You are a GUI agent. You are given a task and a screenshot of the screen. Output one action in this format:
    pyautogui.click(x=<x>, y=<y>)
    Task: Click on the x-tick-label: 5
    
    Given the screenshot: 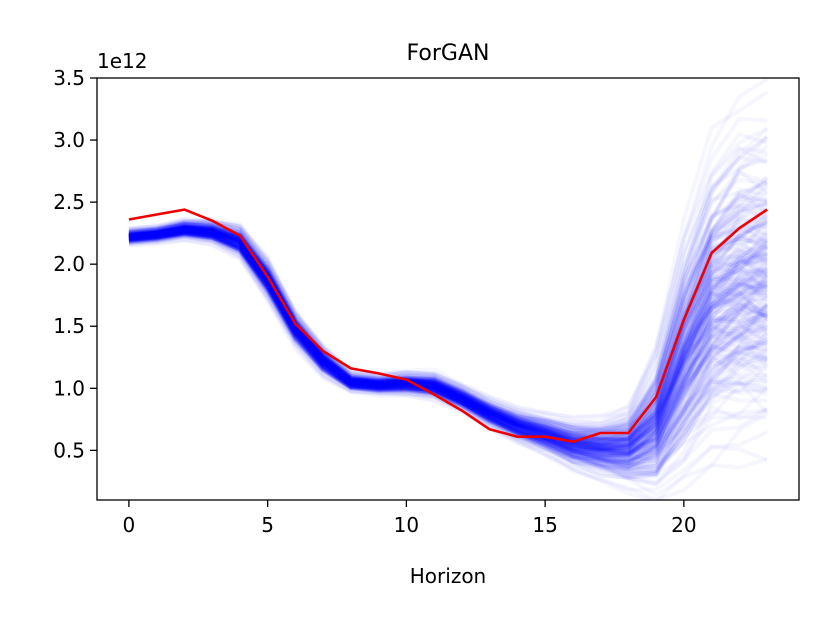 What is the action you would take?
    pyautogui.click(x=267, y=525)
    